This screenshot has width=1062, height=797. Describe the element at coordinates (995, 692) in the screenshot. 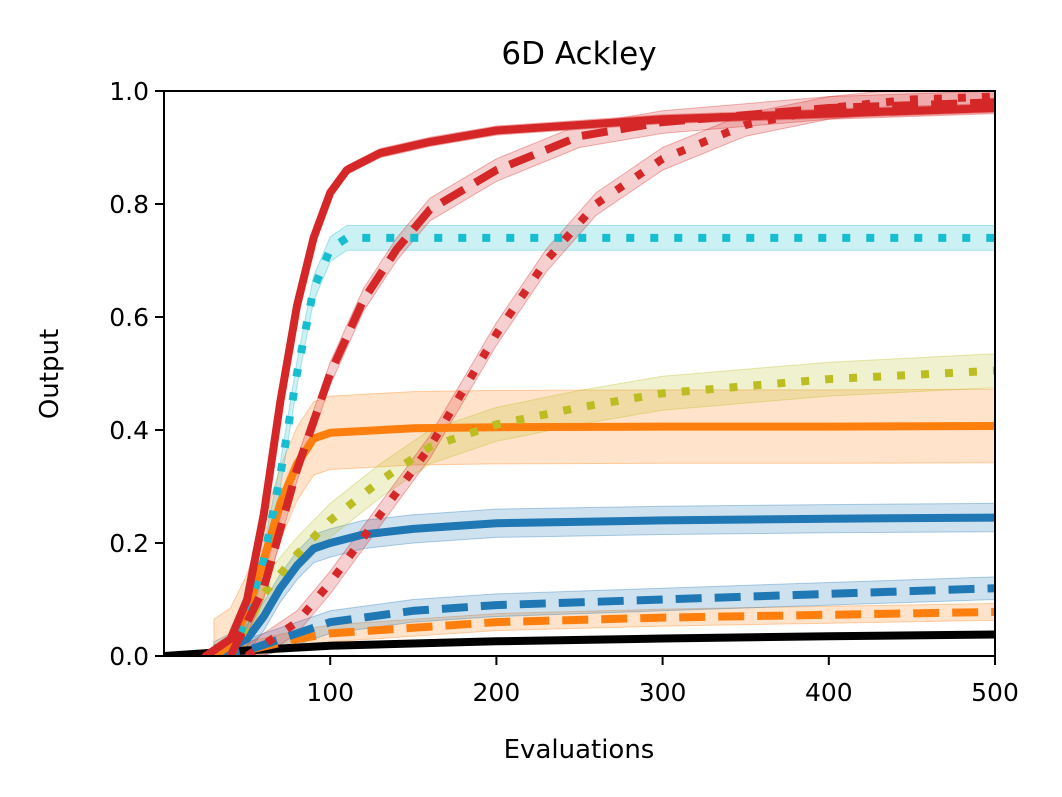

I see `x-tick-label: 500` at that location.